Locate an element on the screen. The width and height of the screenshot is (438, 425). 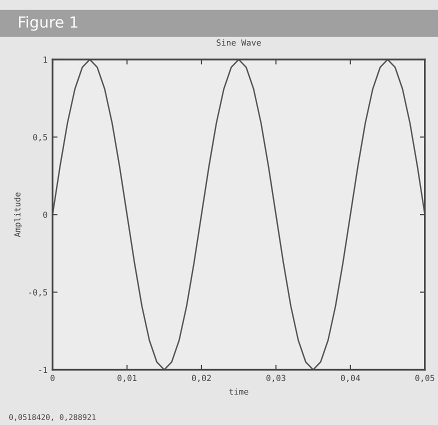
x-tick-label: 0,03 is located at coordinates (276, 378).